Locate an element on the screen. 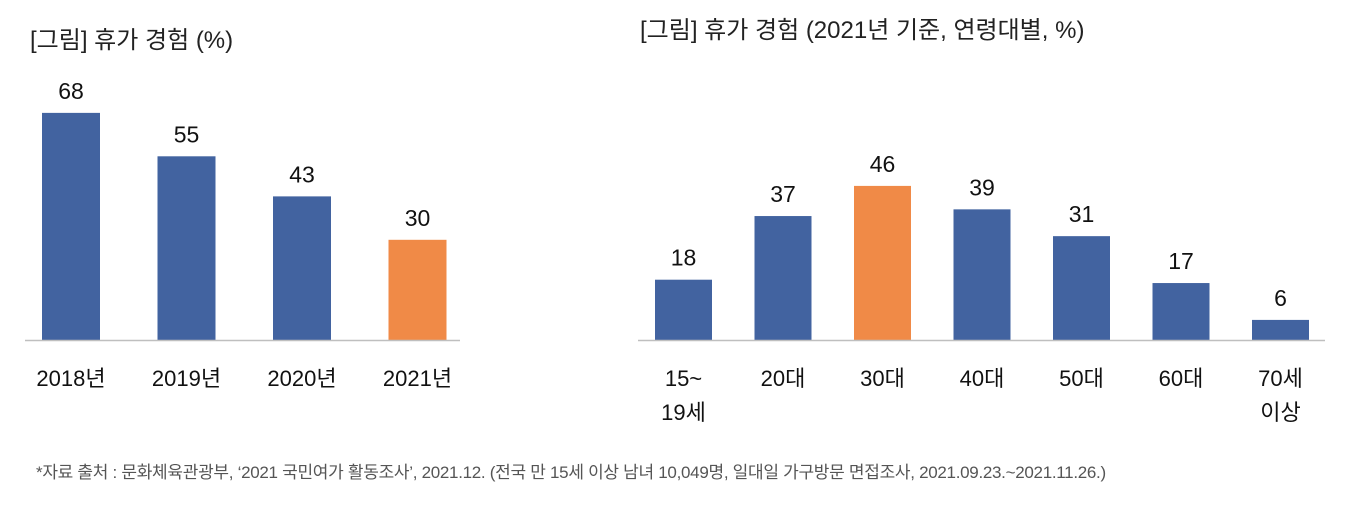 The height and width of the screenshot is (510, 1356). data-label: 43 is located at coordinates (302, 174).